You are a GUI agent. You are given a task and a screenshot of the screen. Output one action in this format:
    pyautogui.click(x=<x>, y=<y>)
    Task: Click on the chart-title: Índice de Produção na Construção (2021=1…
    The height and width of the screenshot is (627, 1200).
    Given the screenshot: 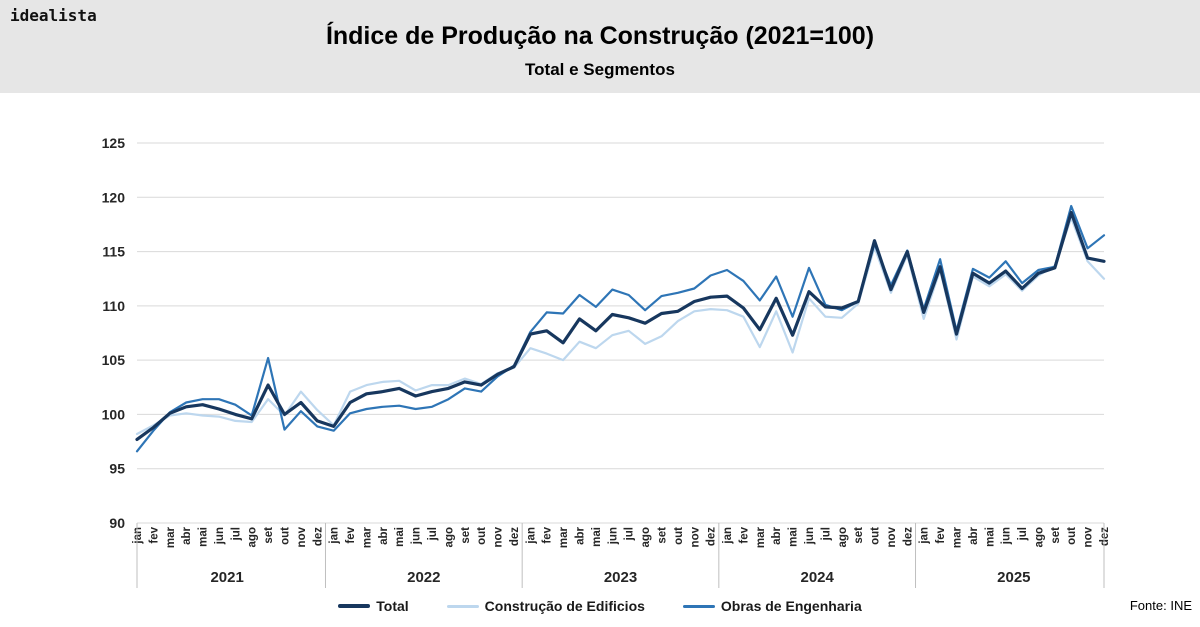 What is the action you would take?
    pyautogui.click(x=600, y=36)
    